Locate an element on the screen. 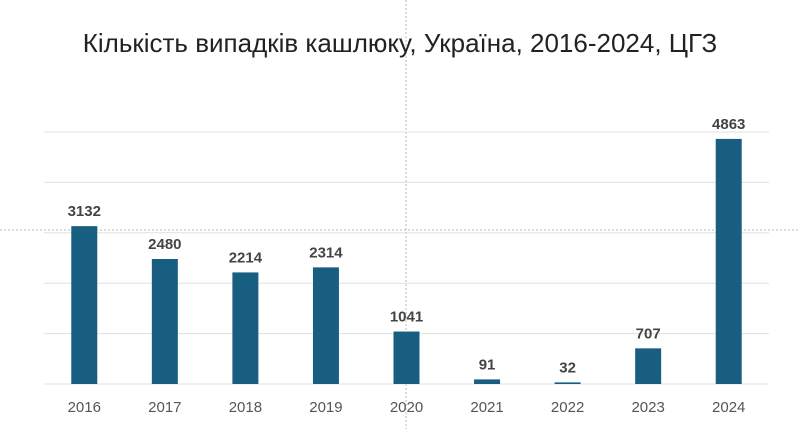  x-tick-label: 2017 is located at coordinates (164, 407).